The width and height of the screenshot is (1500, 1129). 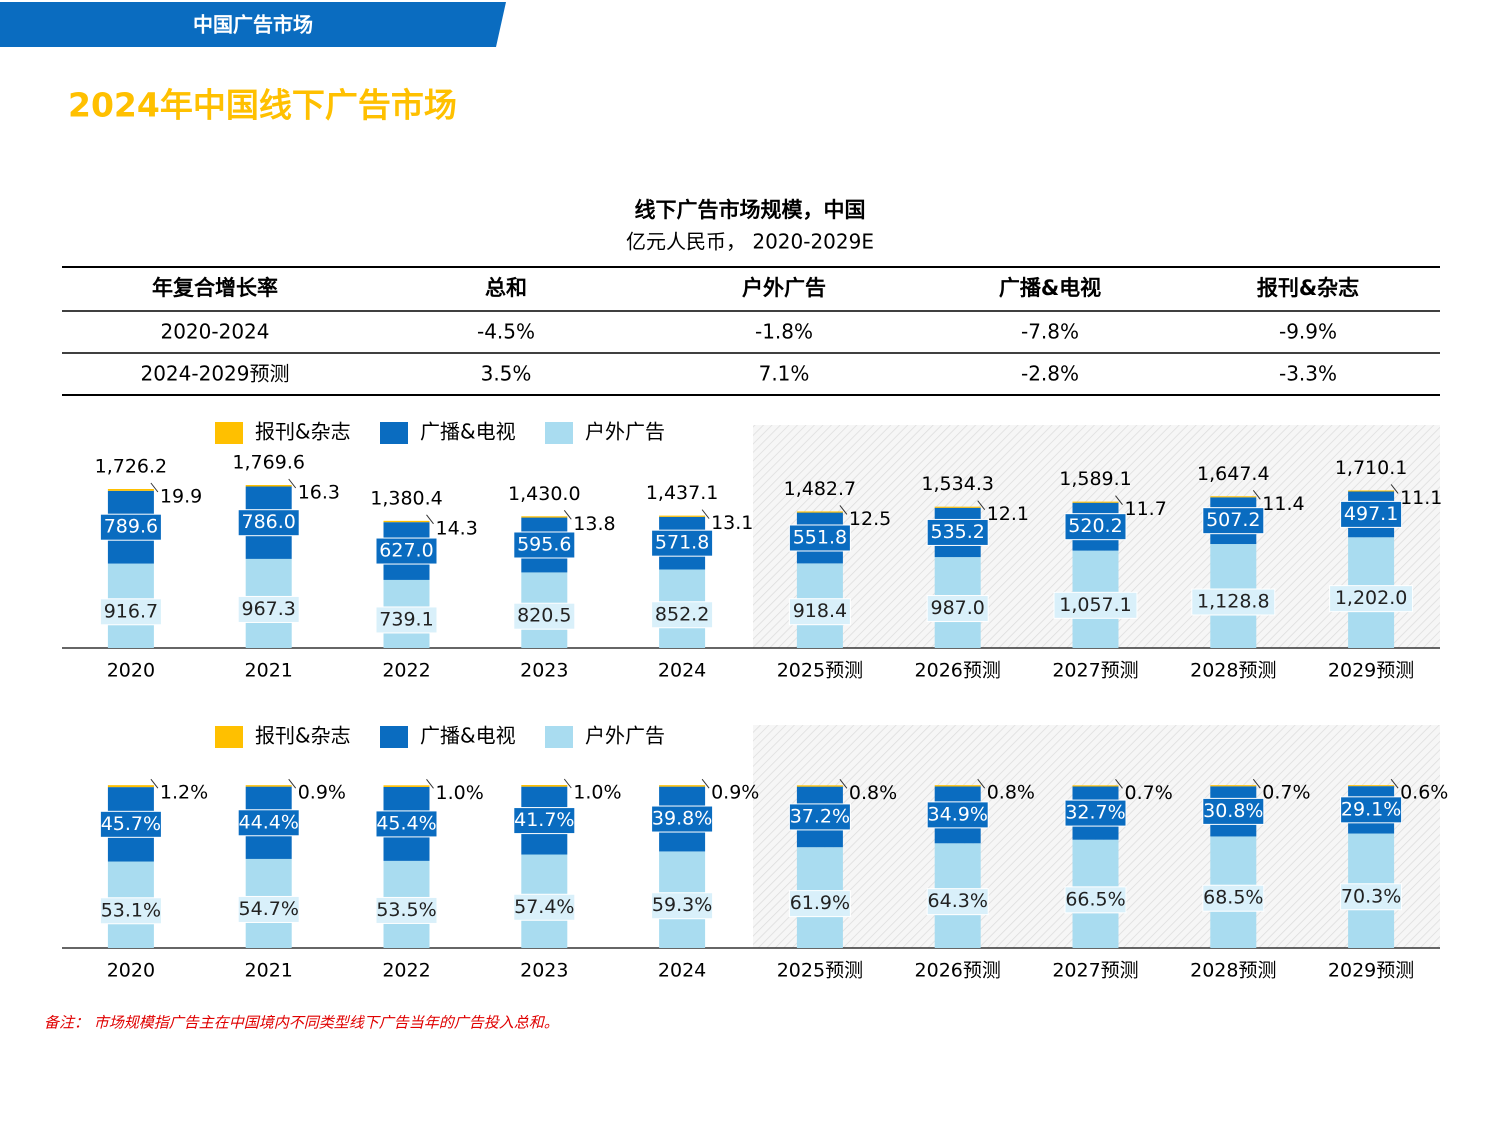 I want to click on total-label: 1,380.4, so click(x=406, y=498).